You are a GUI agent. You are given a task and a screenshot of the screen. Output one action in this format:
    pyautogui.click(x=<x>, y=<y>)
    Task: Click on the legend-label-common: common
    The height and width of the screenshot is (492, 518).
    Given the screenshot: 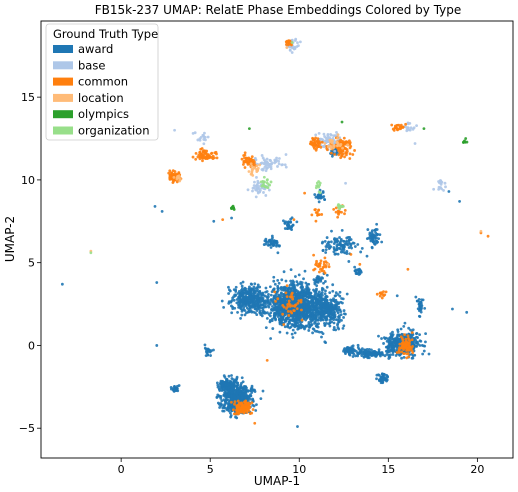 What is the action you would take?
    pyautogui.click(x=103, y=82)
    